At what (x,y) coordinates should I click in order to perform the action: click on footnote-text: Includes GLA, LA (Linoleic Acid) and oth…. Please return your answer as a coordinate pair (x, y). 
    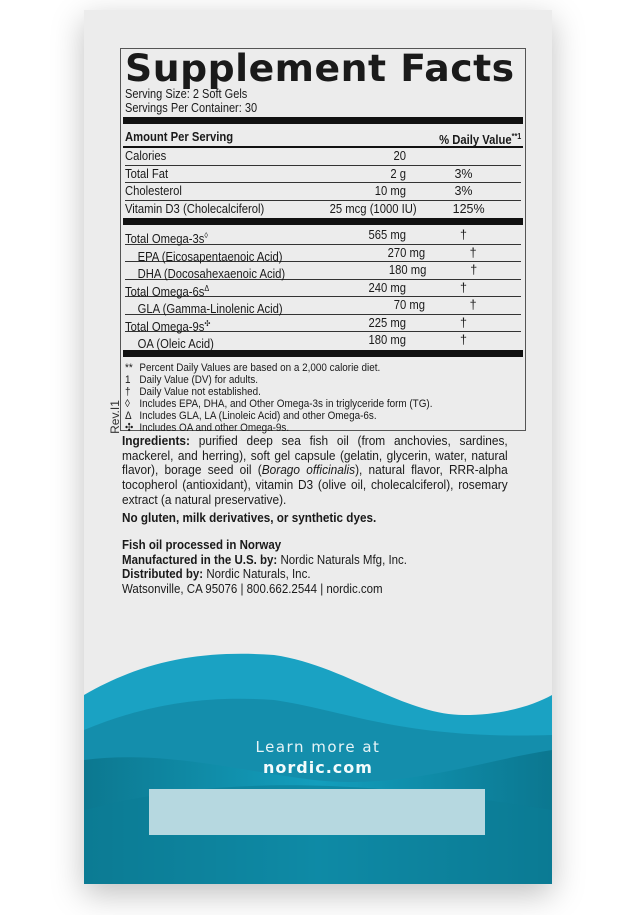
    Looking at the image, I should click on (258, 415).